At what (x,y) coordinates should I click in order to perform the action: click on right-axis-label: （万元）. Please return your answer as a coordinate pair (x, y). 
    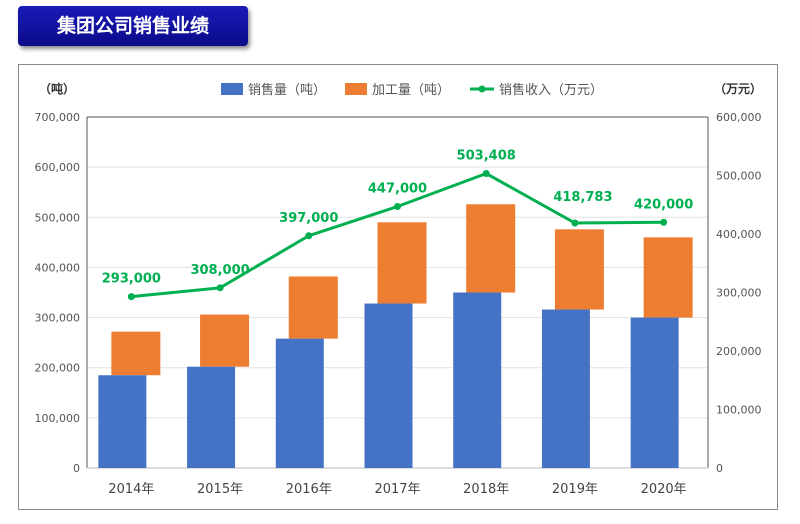
    Looking at the image, I should click on (738, 88).